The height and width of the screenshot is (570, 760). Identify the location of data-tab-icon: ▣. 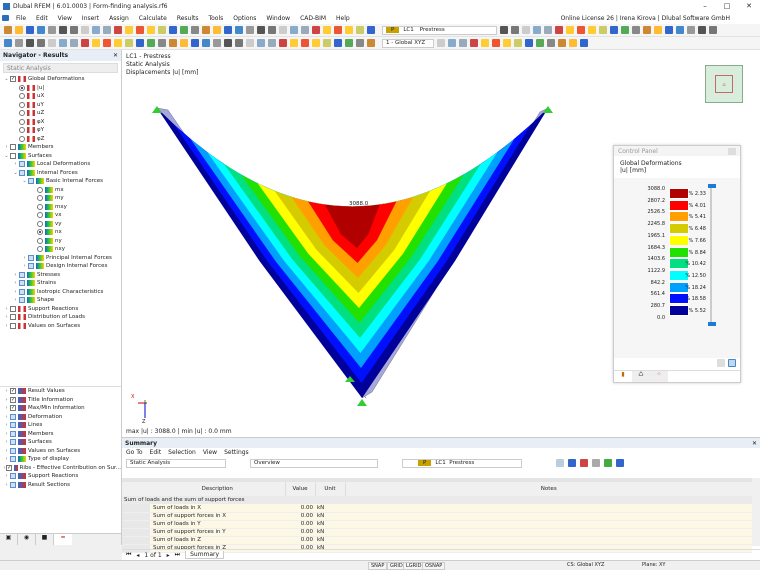
(9, 539).